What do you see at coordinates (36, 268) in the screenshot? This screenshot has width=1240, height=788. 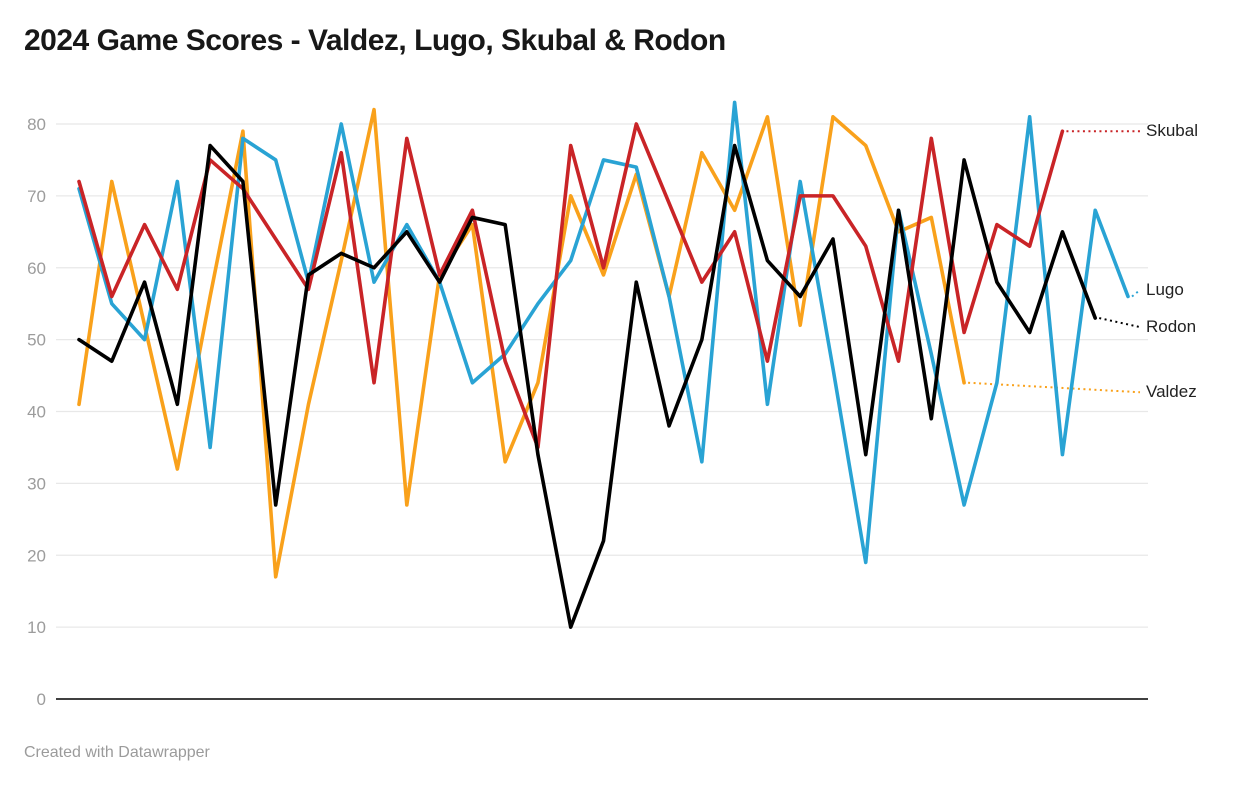 I see `y-axis-tick-label: 60` at bounding box center [36, 268].